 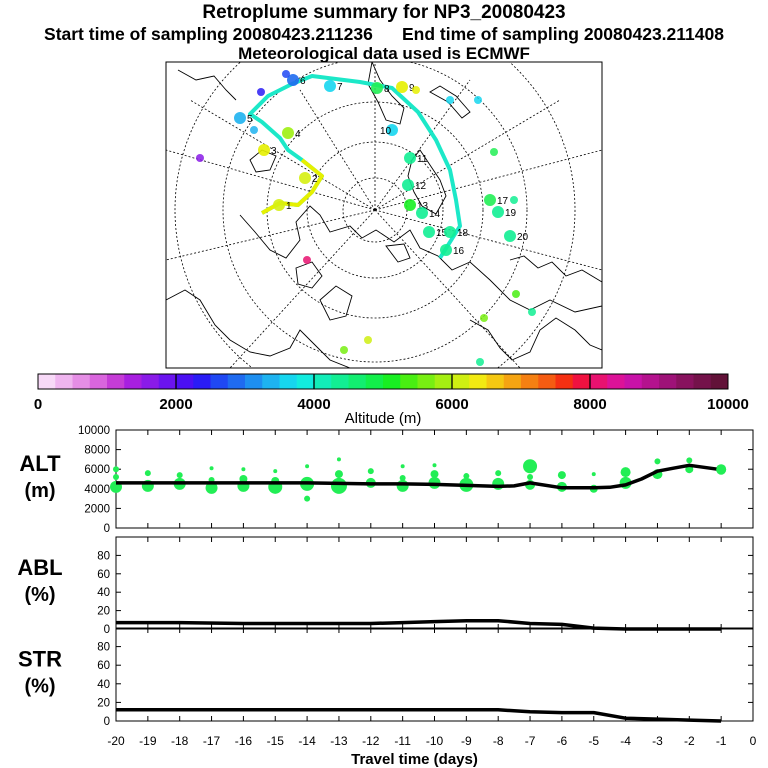 I want to click on map-day-label-5: 5, so click(x=250, y=119).